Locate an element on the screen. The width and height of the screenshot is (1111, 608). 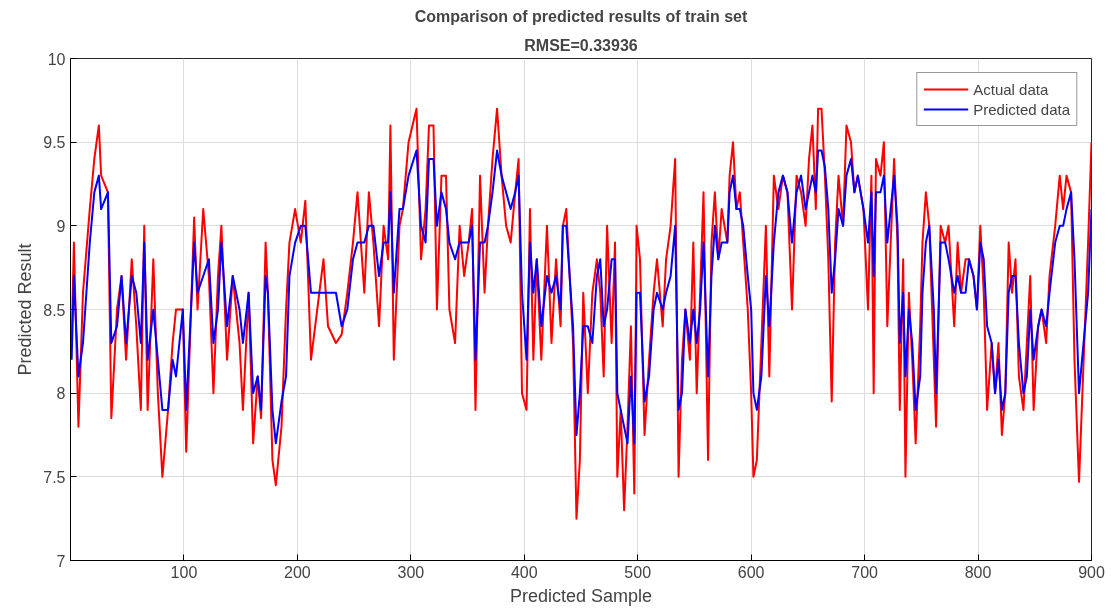
y-tick-label: 7.5 is located at coordinates (54, 477).